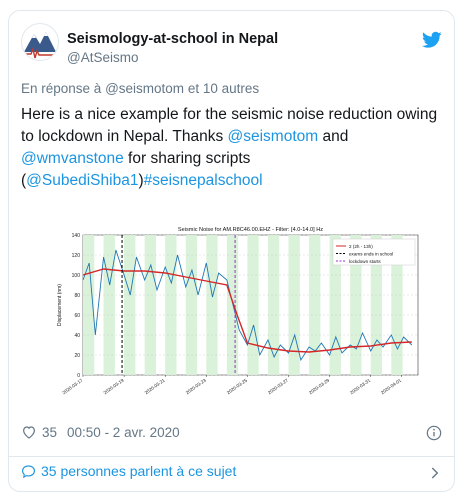  I want to click on x-tick-label: 2020-03-21, so click(155, 386).